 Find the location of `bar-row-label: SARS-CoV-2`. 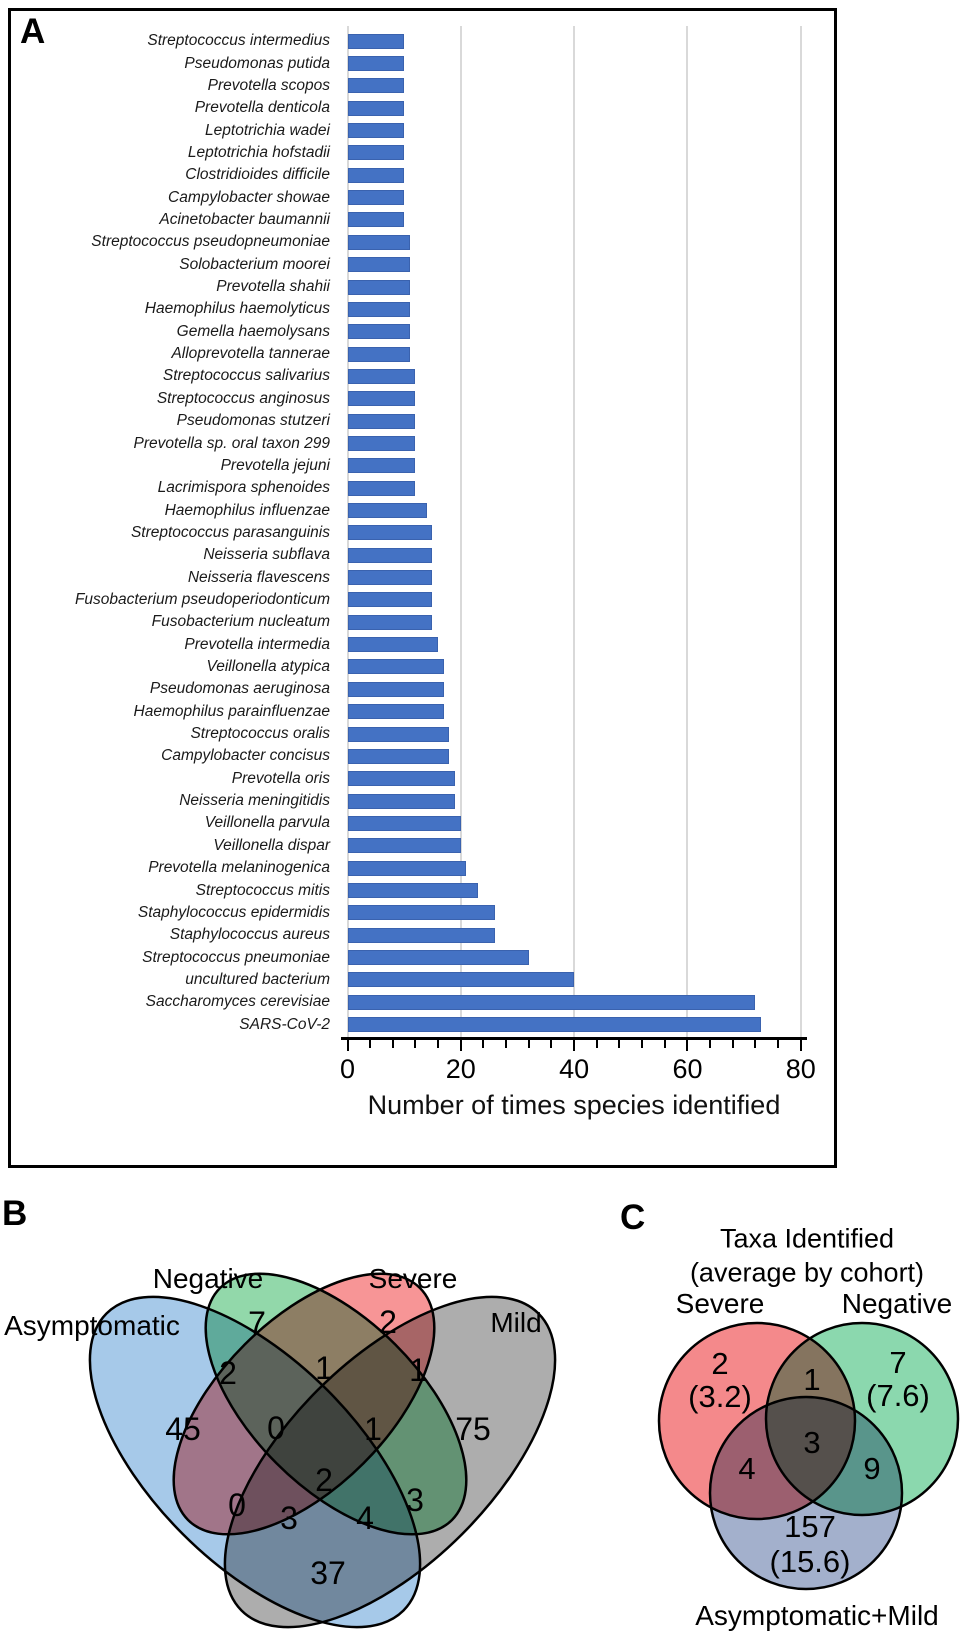

bar-row-label: SARS-CoV-2 is located at coordinates (284, 1024).